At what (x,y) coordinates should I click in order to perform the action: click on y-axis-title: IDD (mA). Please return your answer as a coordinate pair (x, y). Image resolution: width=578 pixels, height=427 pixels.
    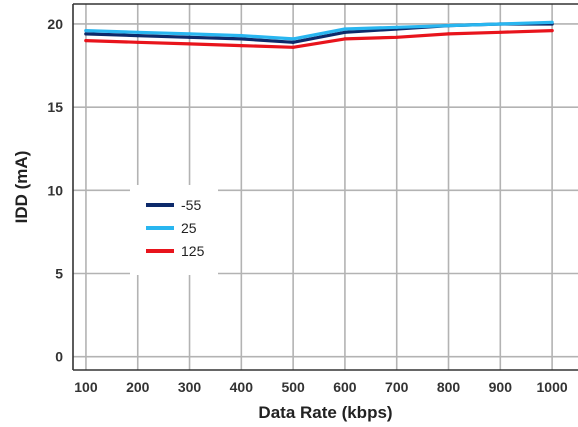
    Looking at the image, I should click on (21, 187).